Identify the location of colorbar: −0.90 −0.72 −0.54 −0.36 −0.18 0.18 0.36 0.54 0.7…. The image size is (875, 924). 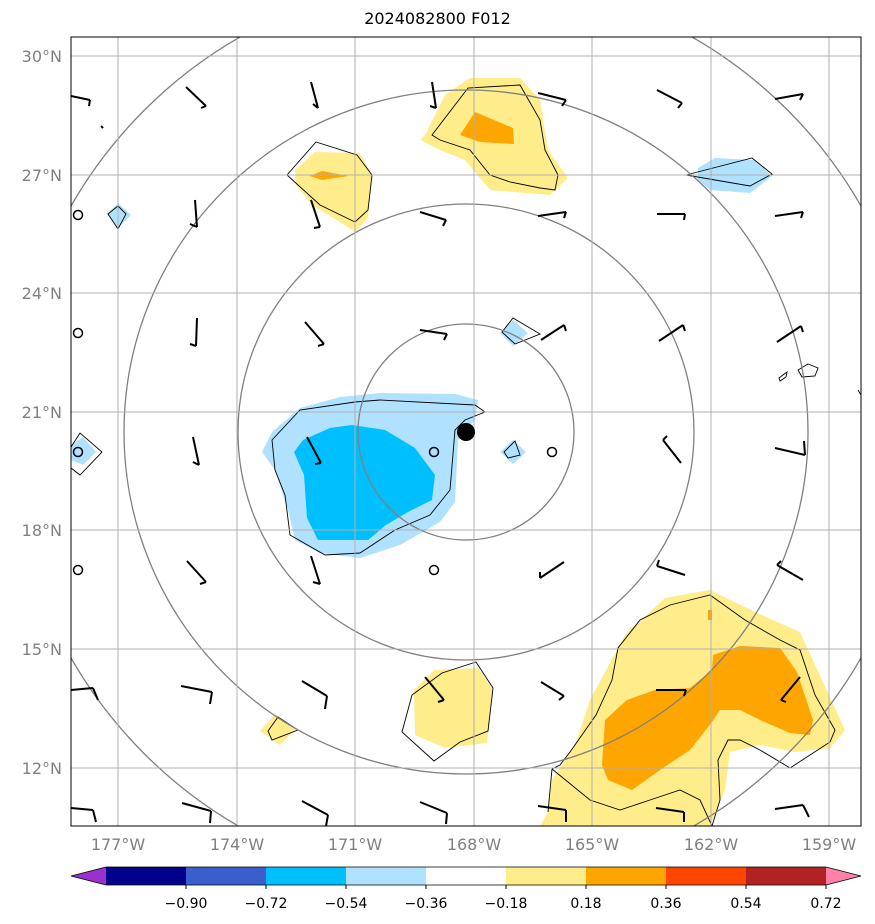
(466, 889).